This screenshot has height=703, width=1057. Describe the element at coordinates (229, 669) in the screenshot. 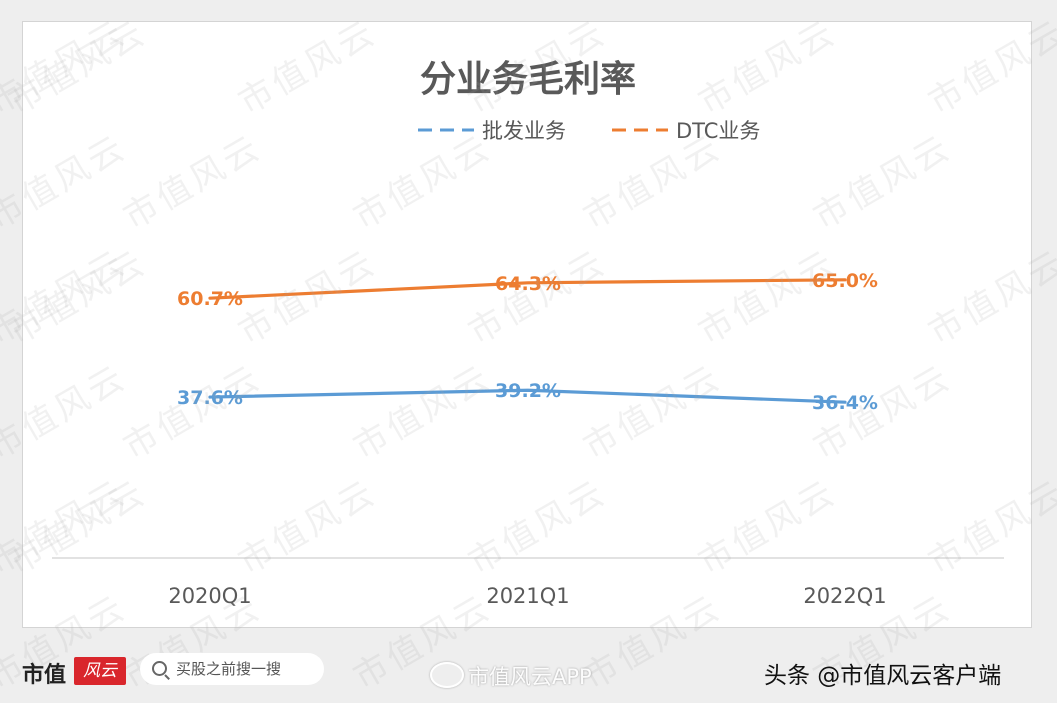

I see `search-placeholder: 买股之前搜一搜` at that location.